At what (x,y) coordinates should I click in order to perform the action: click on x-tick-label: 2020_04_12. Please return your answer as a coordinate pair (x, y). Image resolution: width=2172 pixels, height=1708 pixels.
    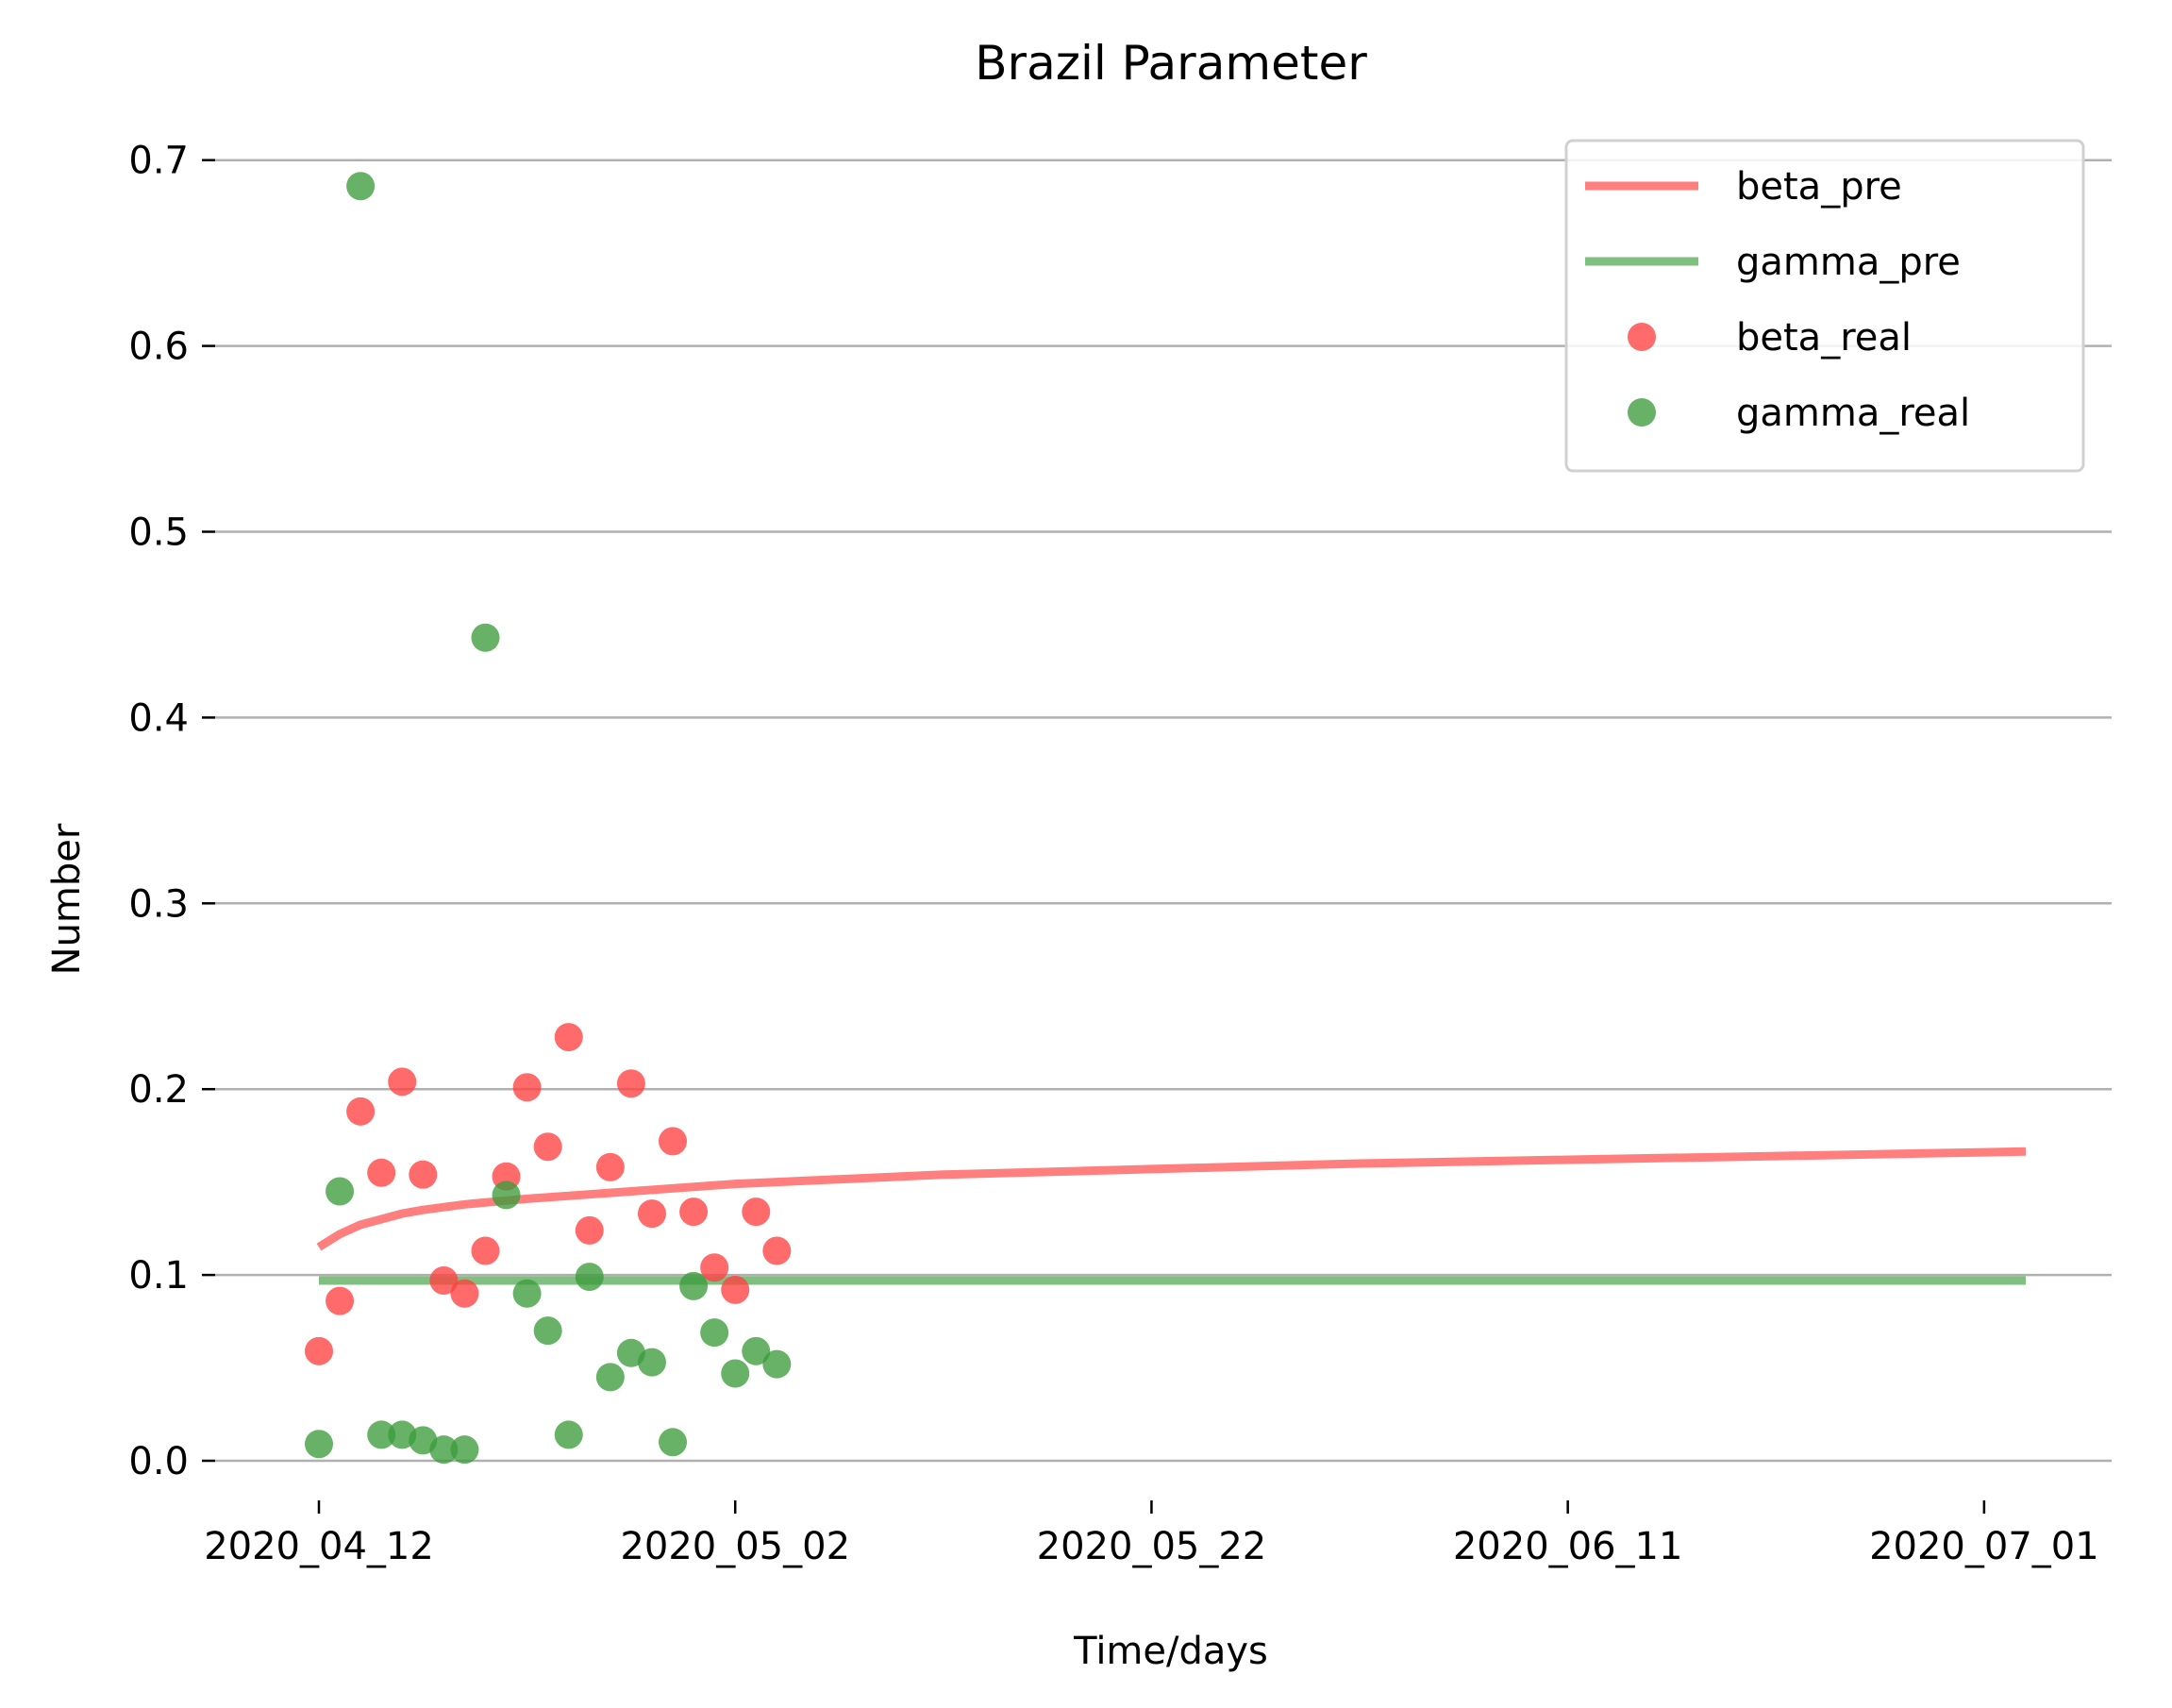
    Looking at the image, I should click on (319, 1546).